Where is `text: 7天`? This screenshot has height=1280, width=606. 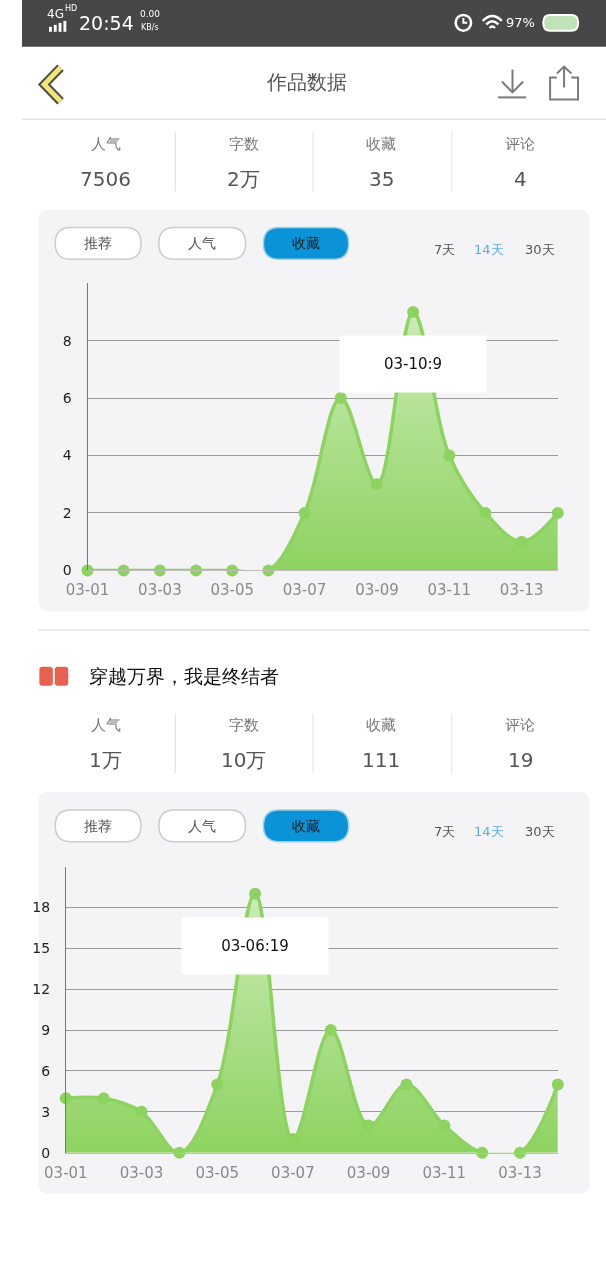
text: 7天 is located at coordinates (445, 831).